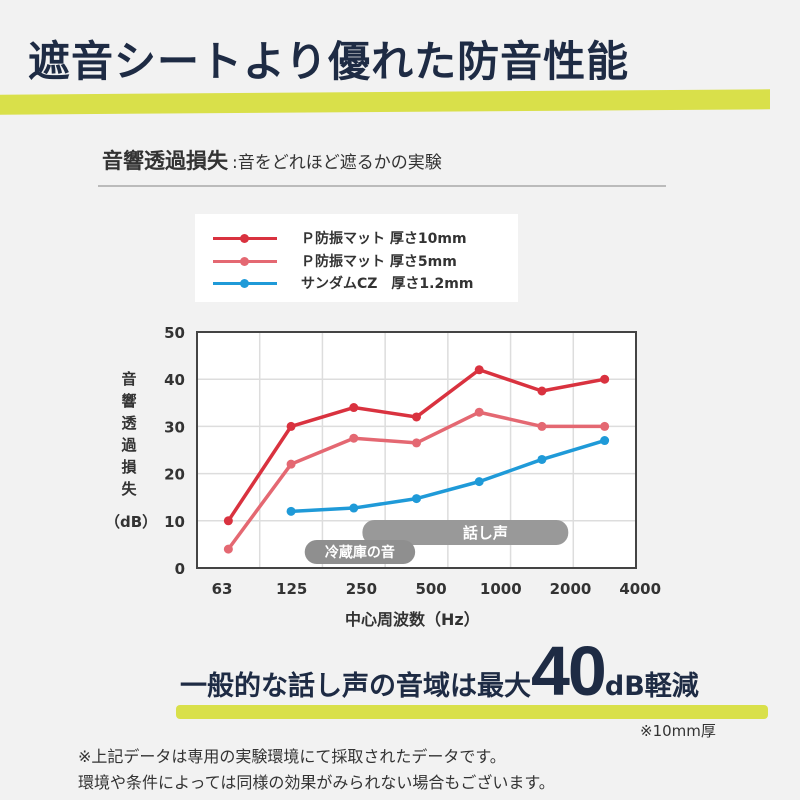 Image resolution: width=800 pixels, height=800 pixels. I want to click on x-axis-label: 中心周波数（Hz）, so click(412, 619).